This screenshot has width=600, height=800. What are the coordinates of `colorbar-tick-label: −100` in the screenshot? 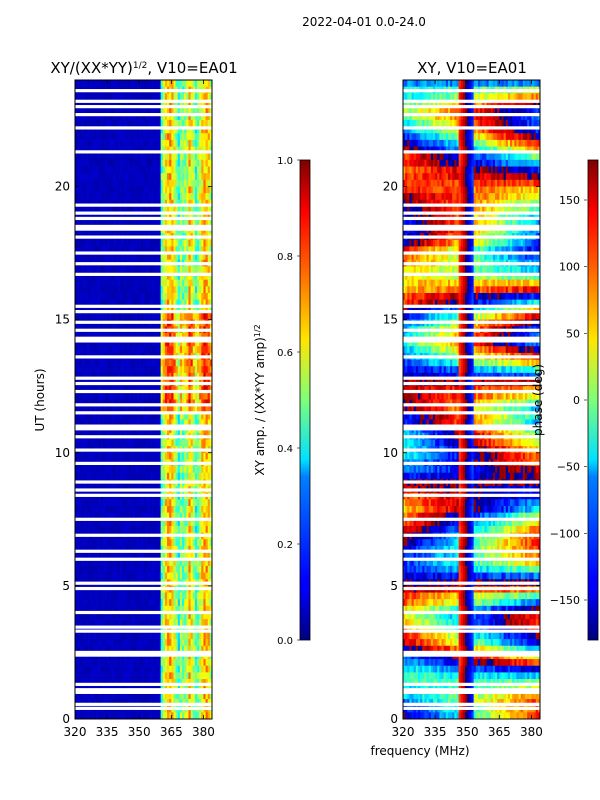 It's located at (565, 533).